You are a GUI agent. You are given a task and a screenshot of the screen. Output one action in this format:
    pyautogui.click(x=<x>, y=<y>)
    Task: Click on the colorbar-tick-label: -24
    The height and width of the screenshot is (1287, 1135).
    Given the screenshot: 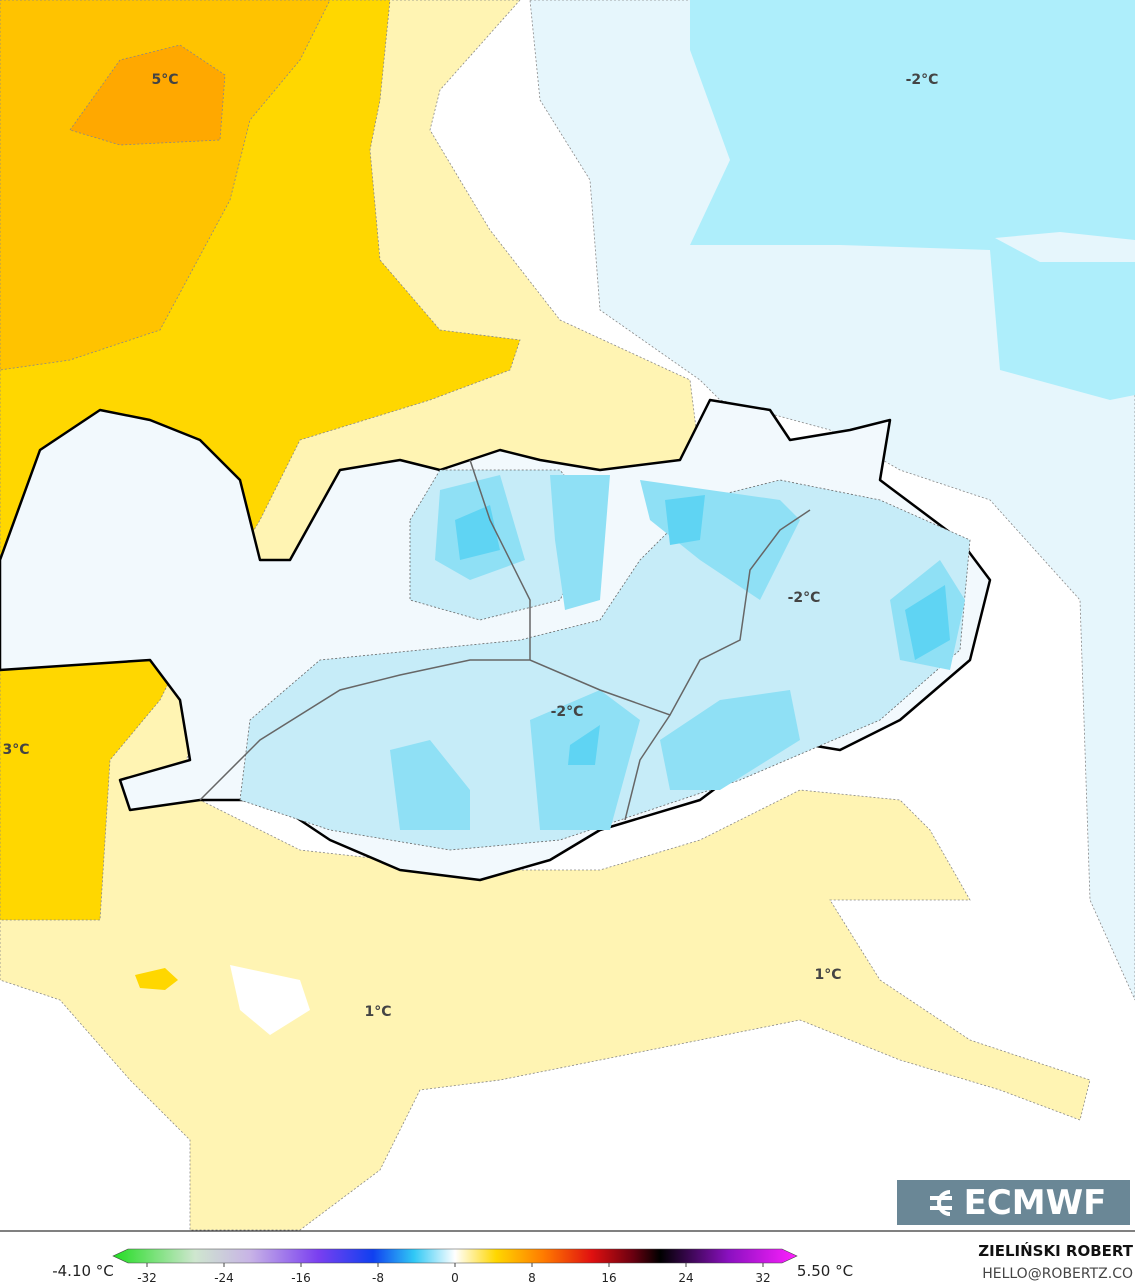 What is the action you would take?
    pyautogui.click(x=224, y=1278)
    